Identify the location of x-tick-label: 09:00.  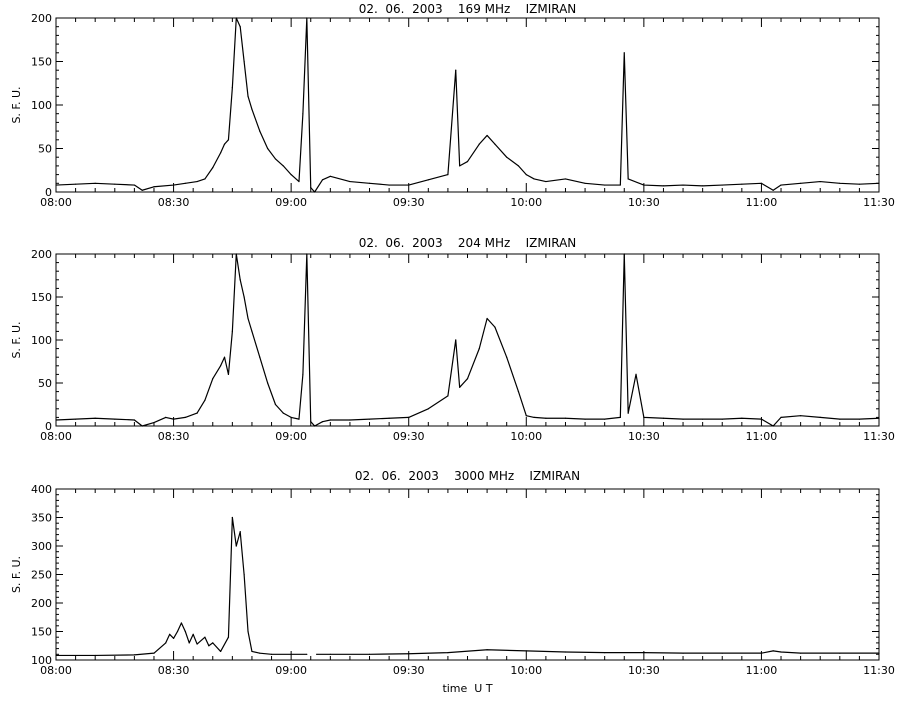
(291, 670).